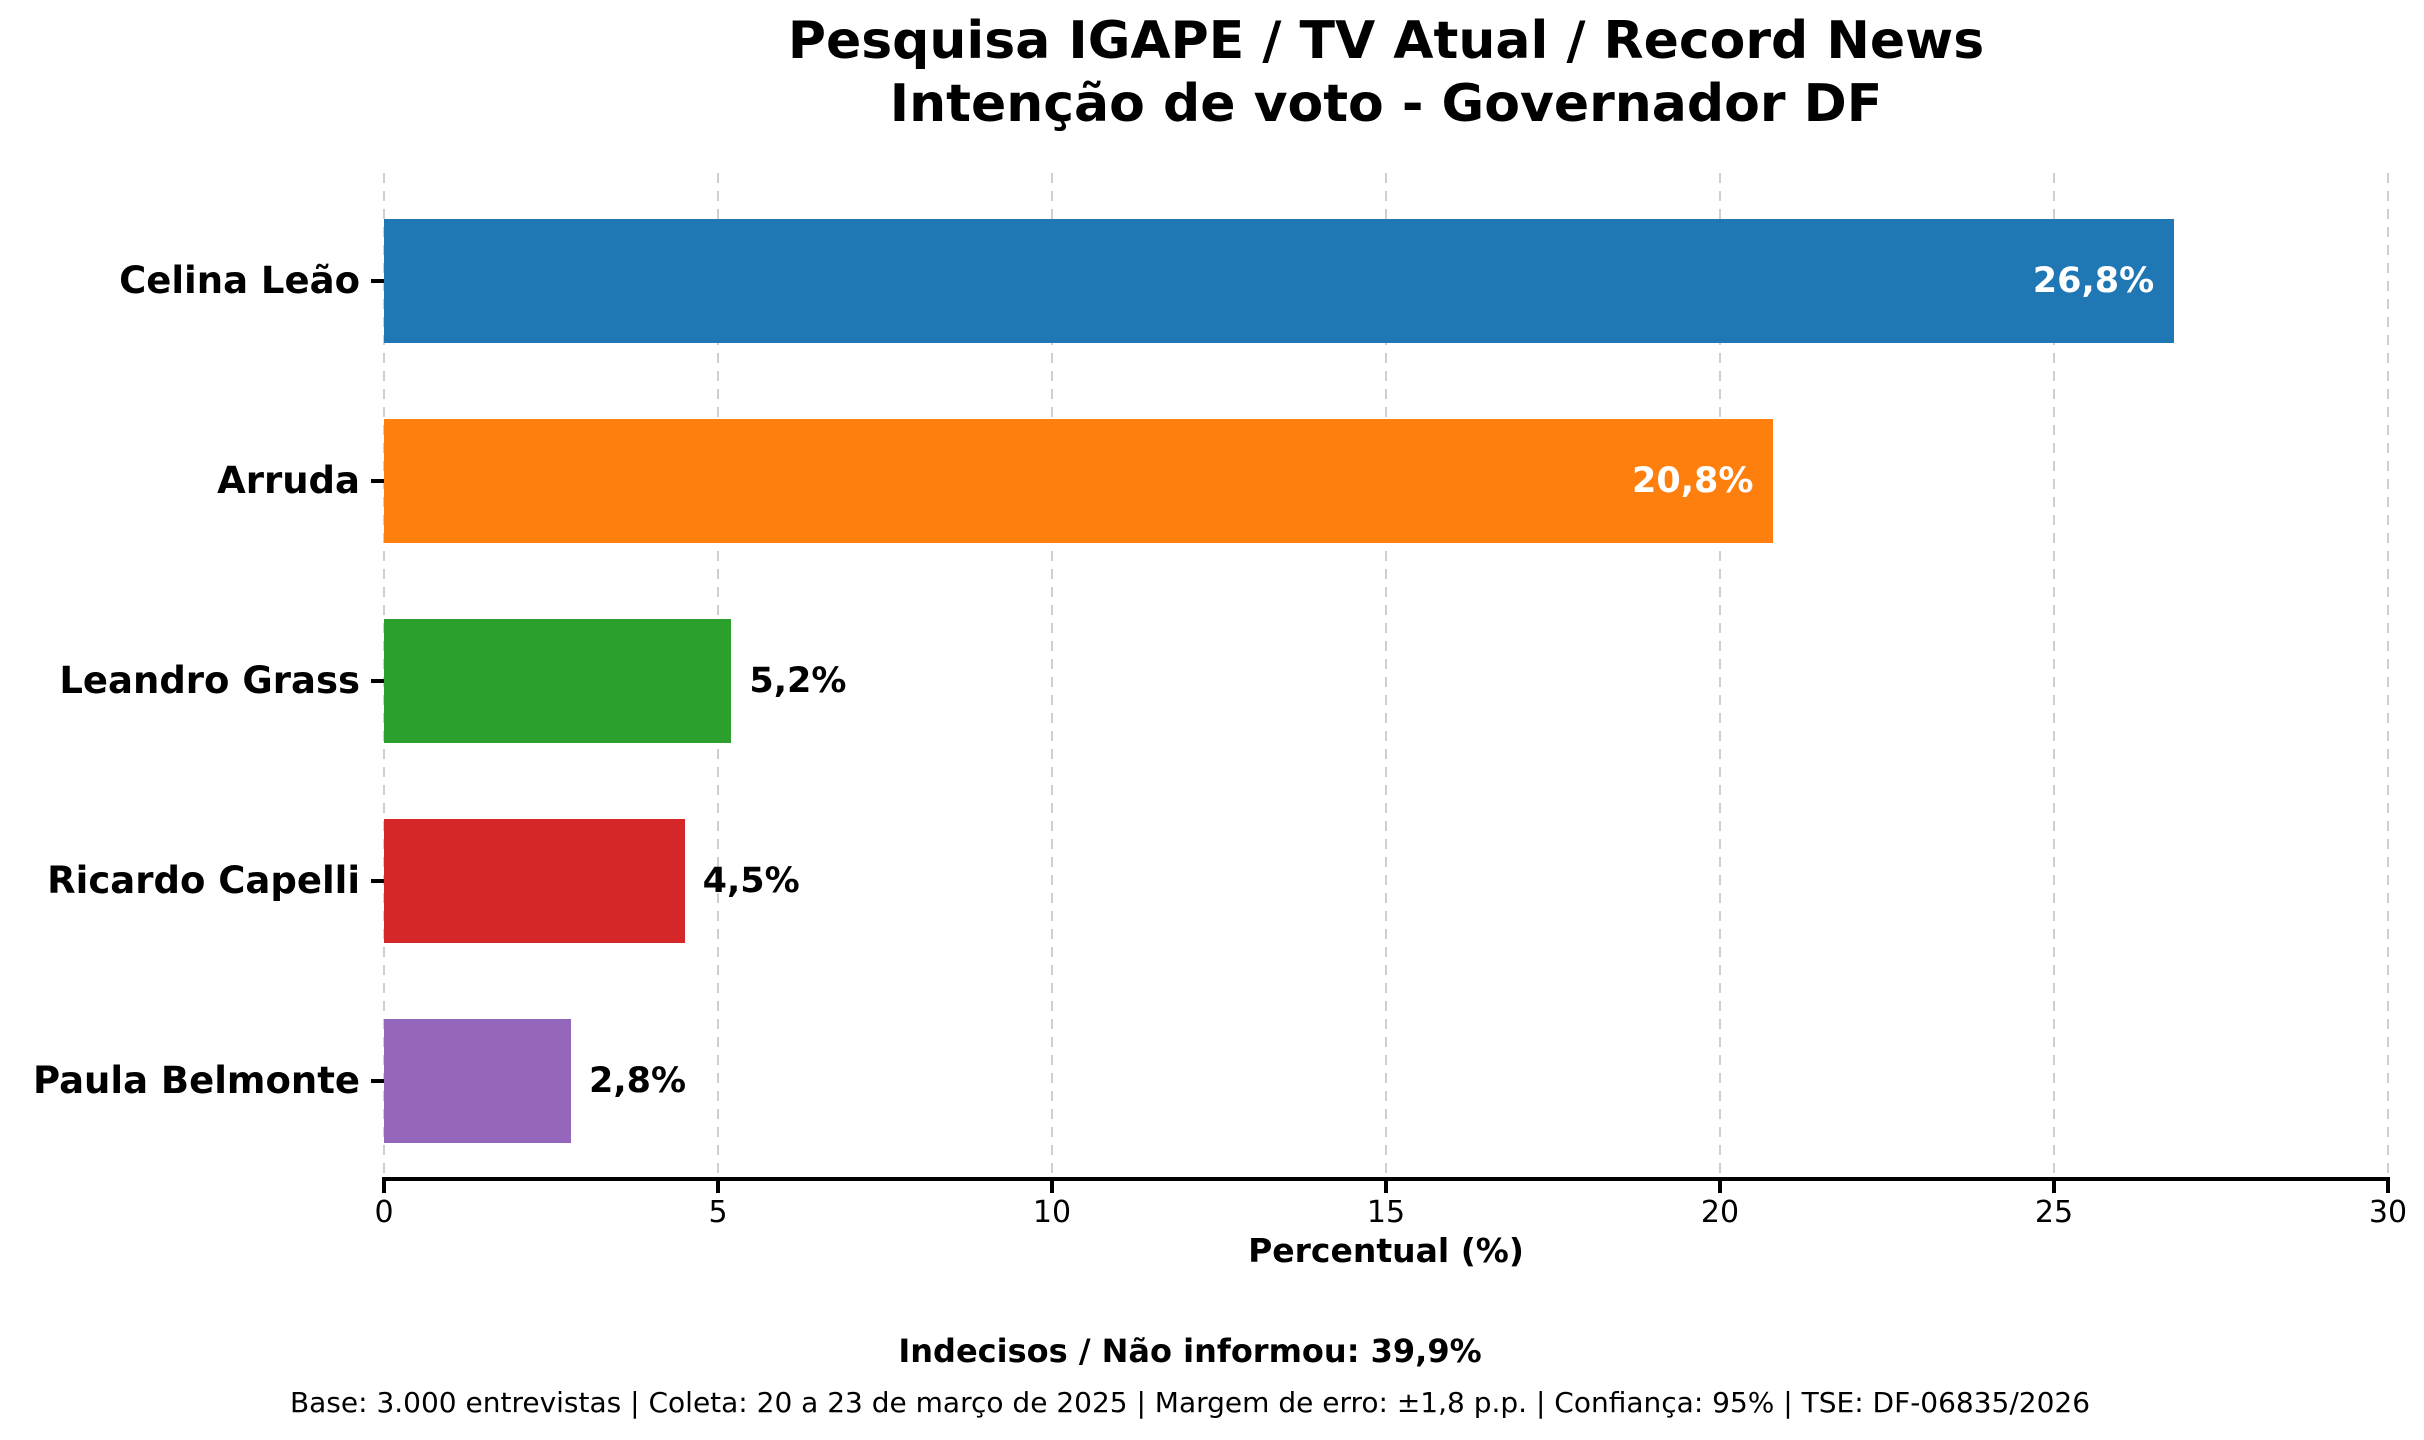 This screenshot has width=2424, height=1440. What do you see at coordinates (1052, 1212) in the screenshot?
I see `x-tick-label-10: 10` at bounding box center [1052, 1212].